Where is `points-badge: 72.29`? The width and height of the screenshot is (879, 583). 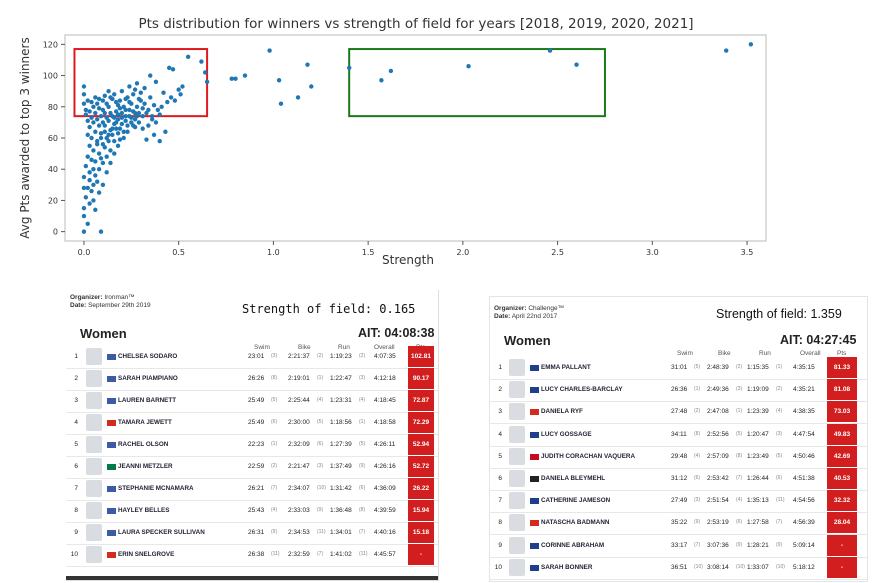
points-badge: 72.29 is located at coordinates (421, 422).